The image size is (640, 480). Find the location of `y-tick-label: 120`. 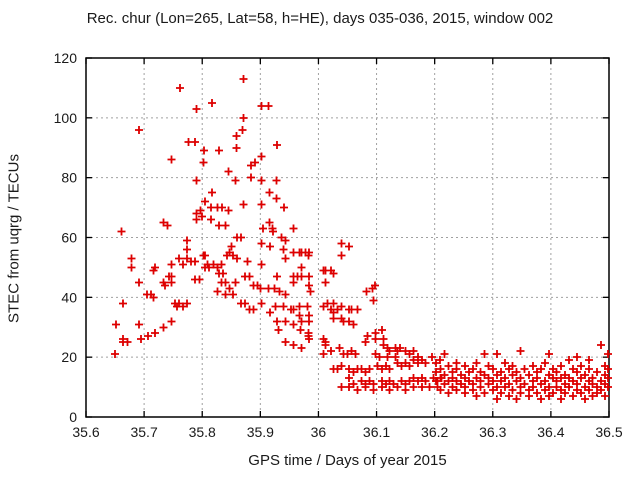

y-tick-label: 120 is located at coordinates (66, 58).